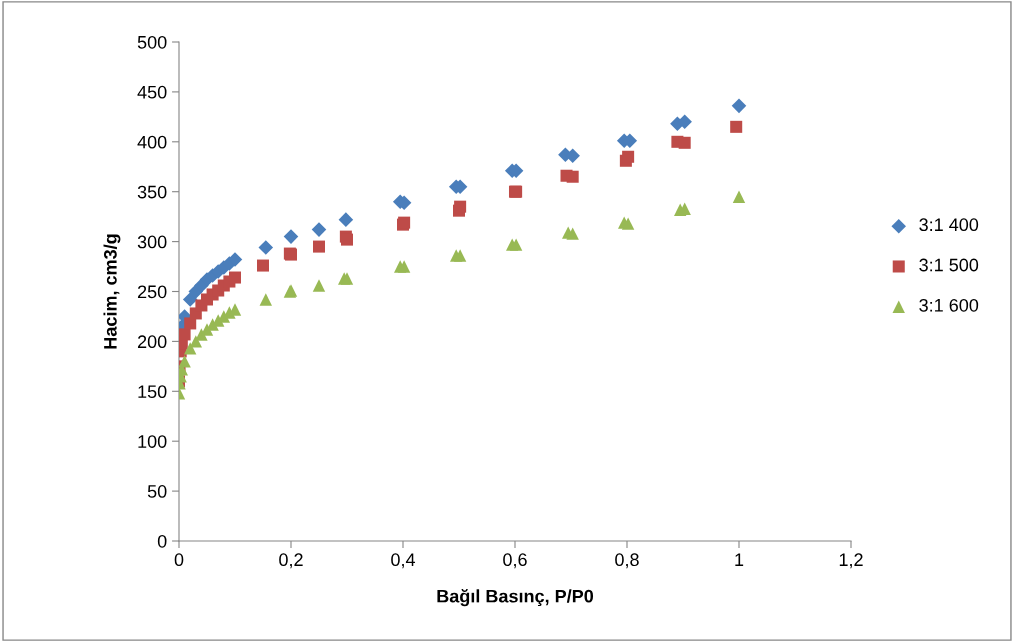 The image size is (1014, 642). What do you see at coordinates (152, 441) in the screenshot?
I see `y-tick-label: 100` at bounding box center [152, 441].